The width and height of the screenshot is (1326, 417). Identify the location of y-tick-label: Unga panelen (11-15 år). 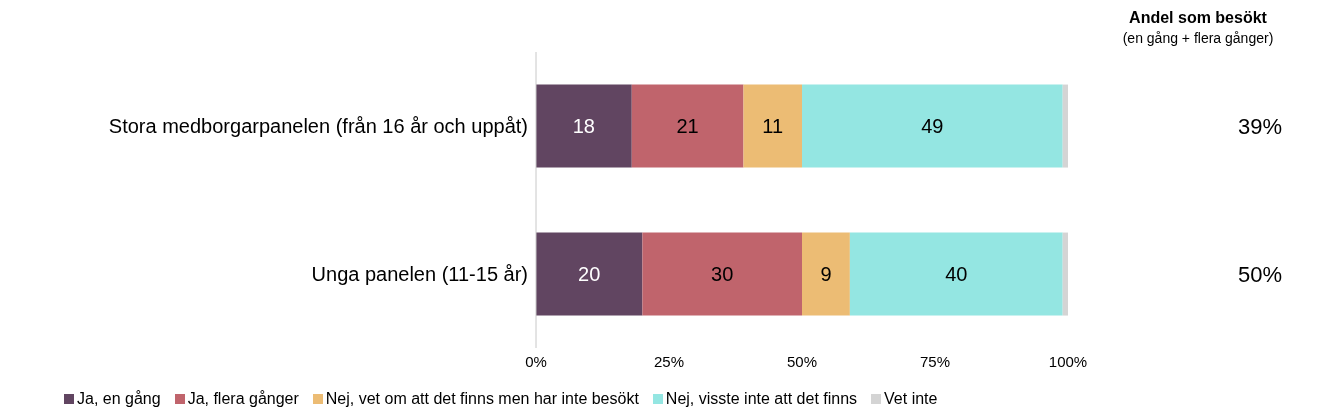
(419, 274).